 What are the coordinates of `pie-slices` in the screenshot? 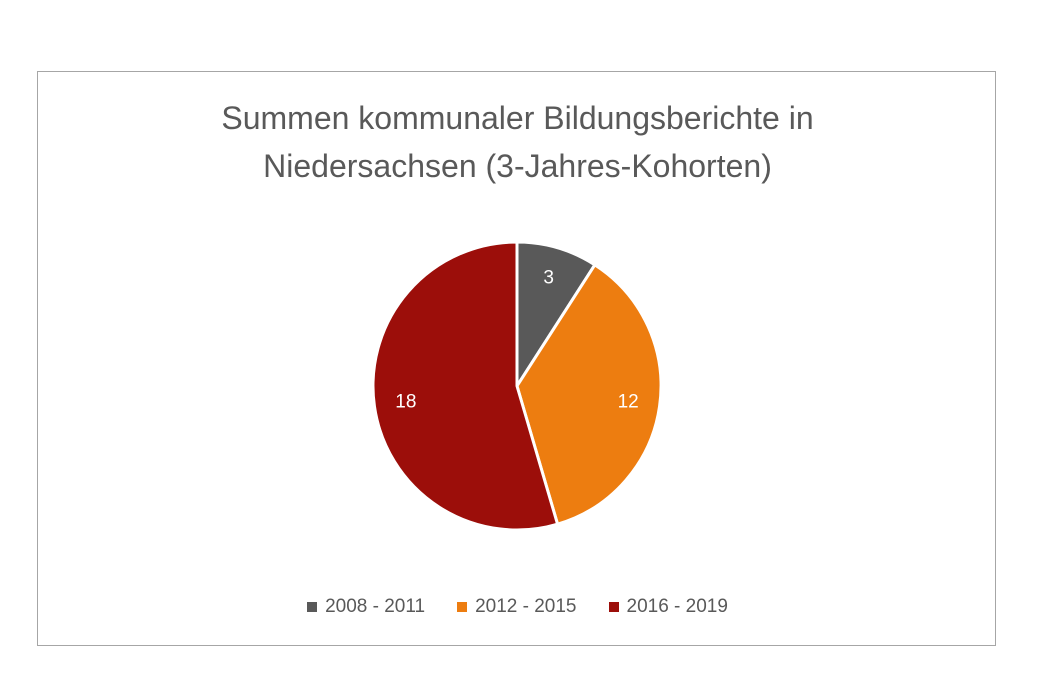 It's located at (517, 386).